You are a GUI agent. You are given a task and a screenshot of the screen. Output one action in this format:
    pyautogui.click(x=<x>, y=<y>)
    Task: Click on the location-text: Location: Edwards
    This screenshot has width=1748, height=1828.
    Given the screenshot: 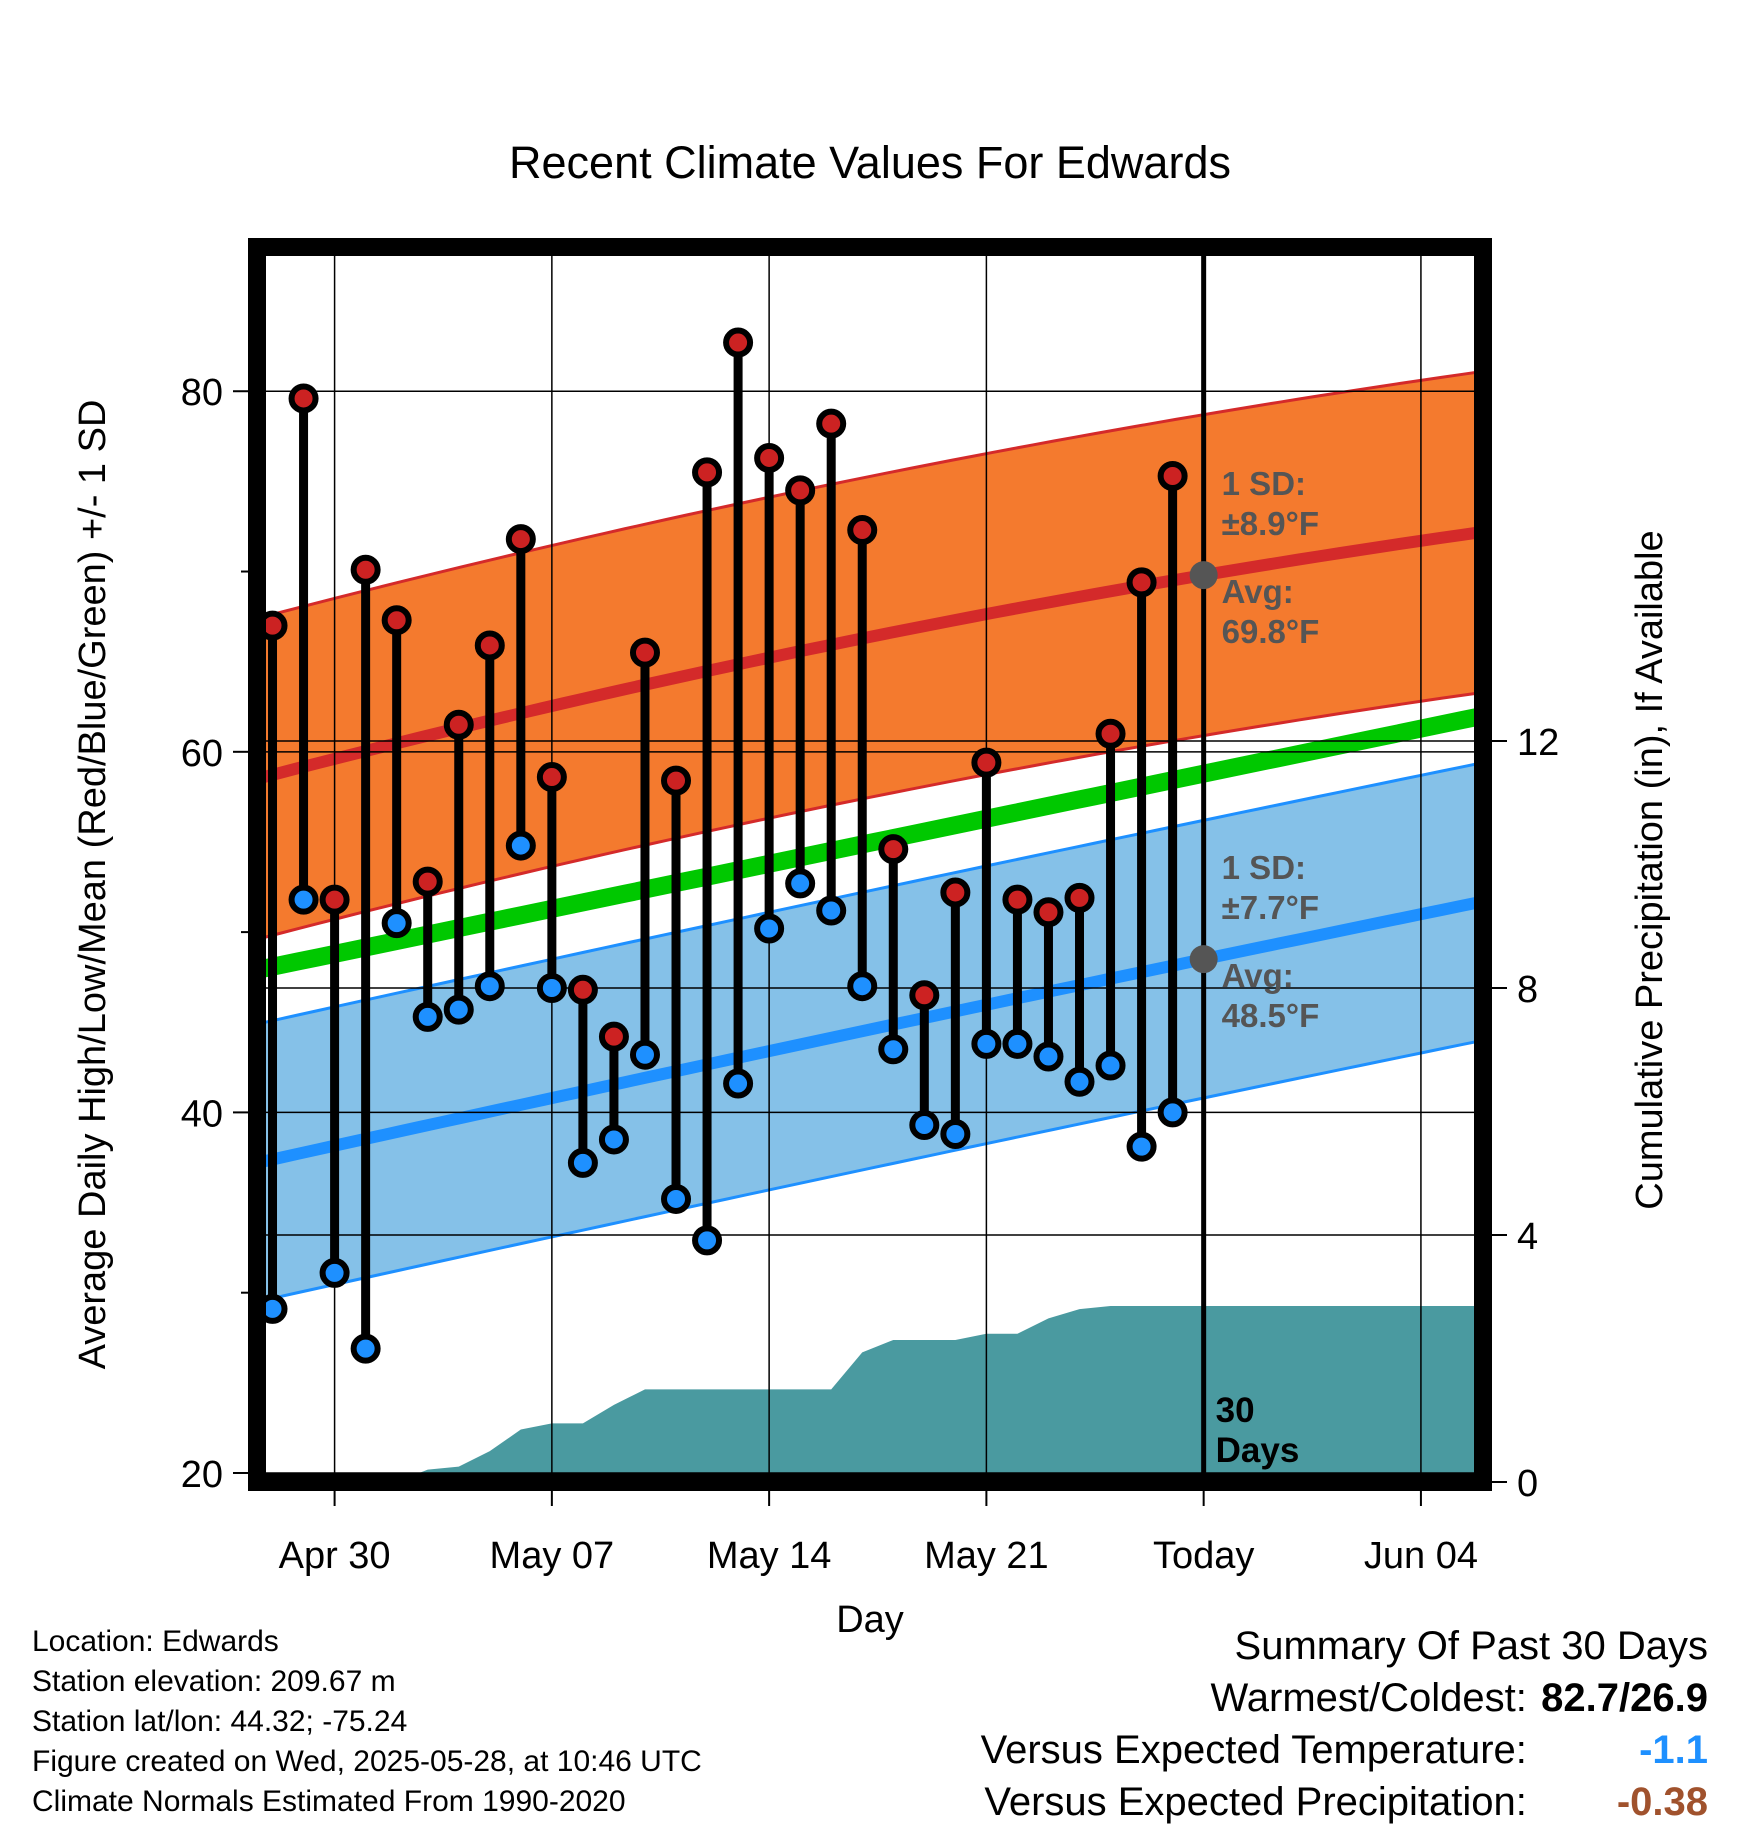 What is the action you would take?
    pyautogui.click(x=155, y=1641)
    